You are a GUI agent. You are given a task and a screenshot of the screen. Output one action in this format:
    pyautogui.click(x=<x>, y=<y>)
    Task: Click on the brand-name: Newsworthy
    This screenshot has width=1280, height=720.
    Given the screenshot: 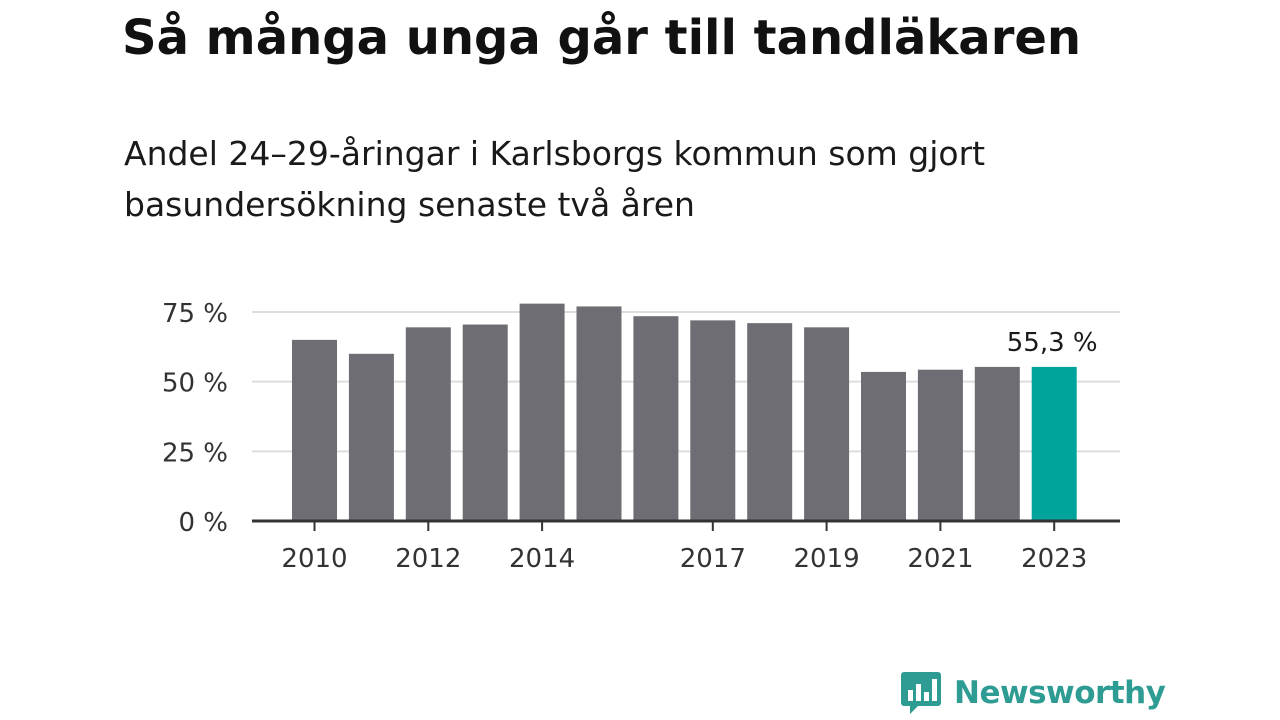 What is the action you would take?
    pyautogui.click(x=1060, y=693)
    